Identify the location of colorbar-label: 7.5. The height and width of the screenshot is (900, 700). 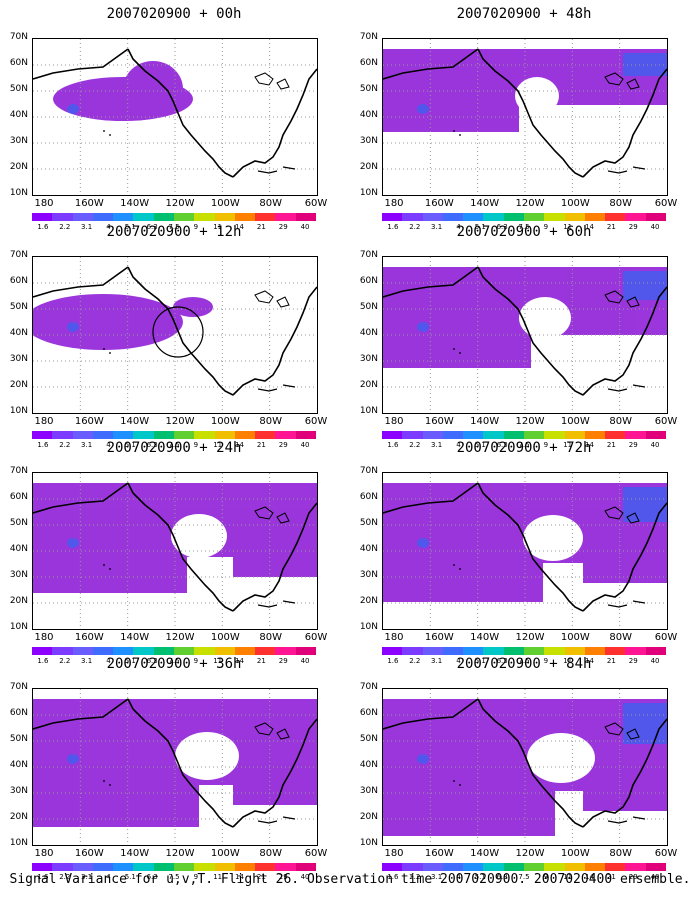
(524, 877).